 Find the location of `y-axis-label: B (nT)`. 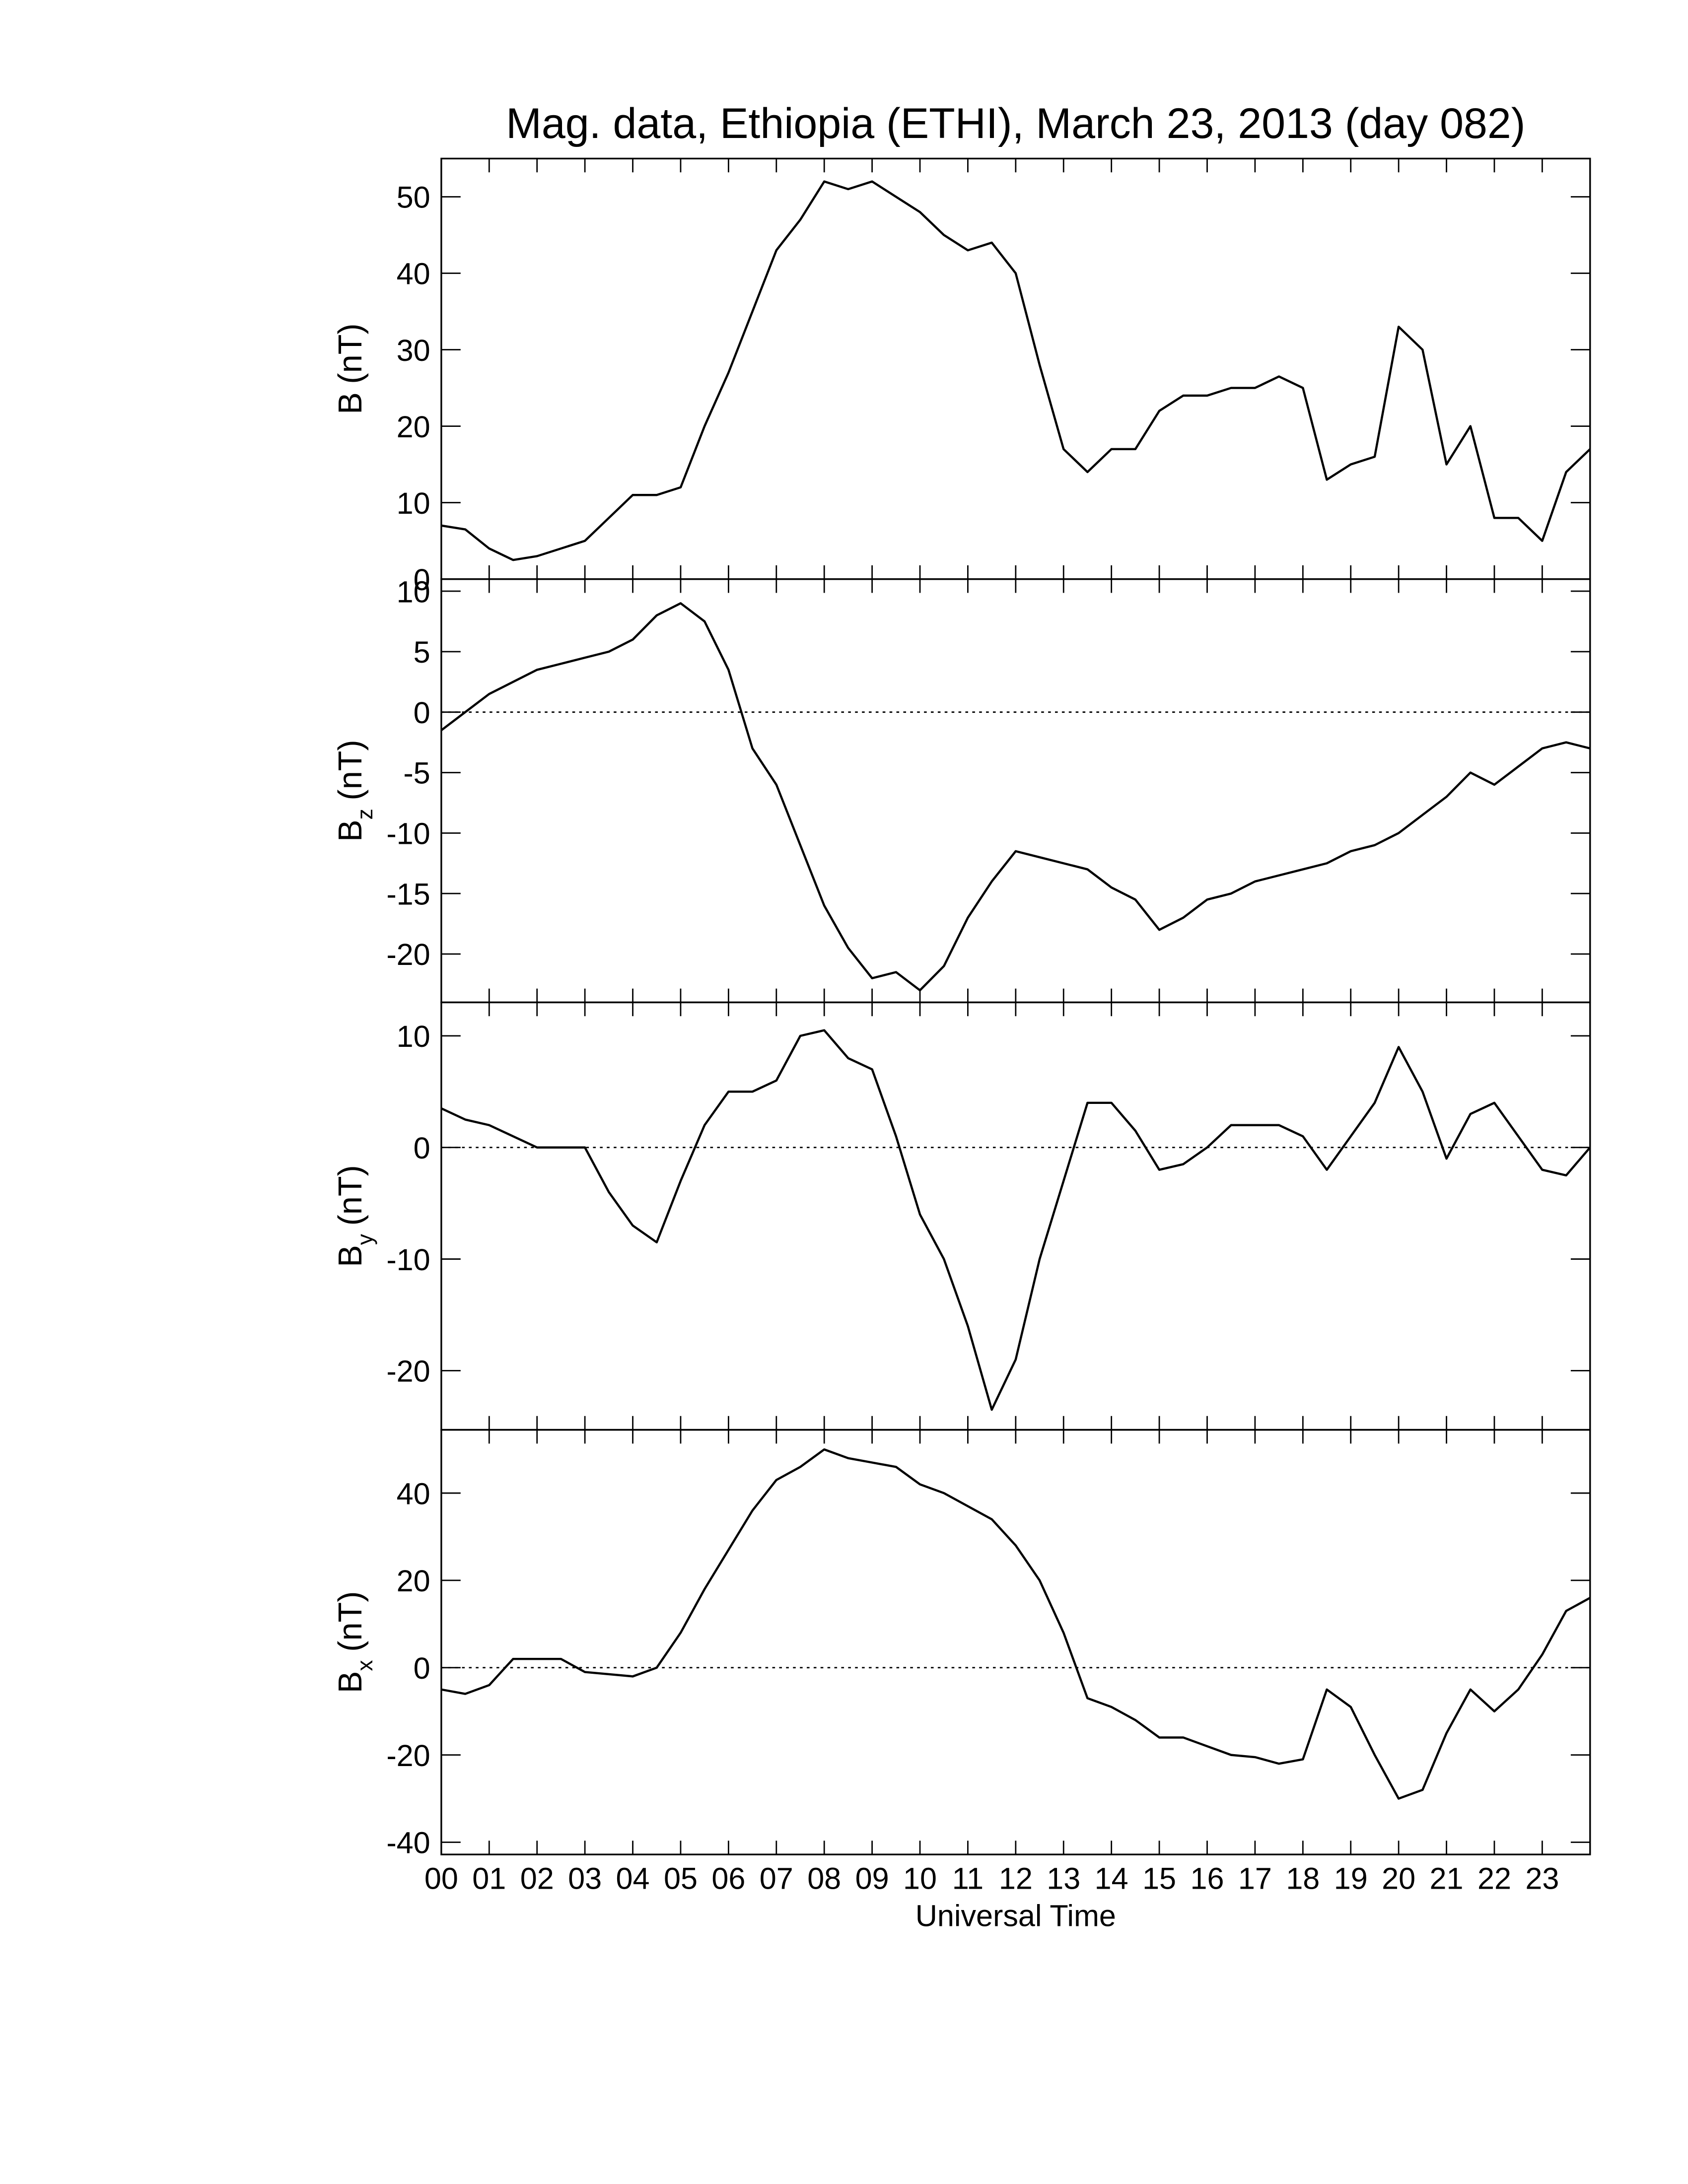

y-axis-label: B (nT) is located at coordinates (350, 368).